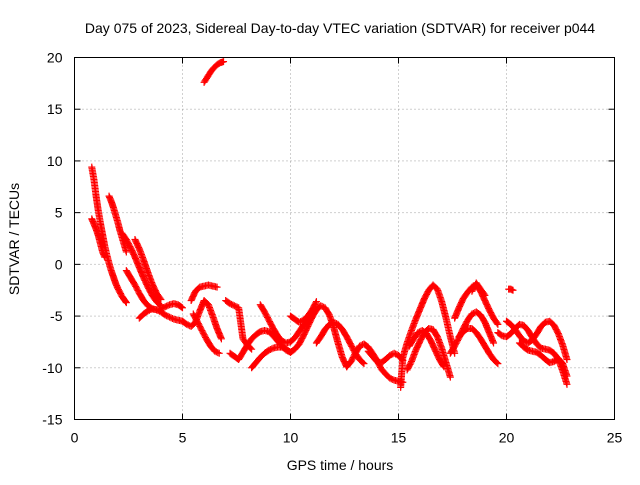 This screenshot has height=485, width=640. Describe the element at coordinates (98, 238) in the screenshot. I see `series-track-b` at that location.